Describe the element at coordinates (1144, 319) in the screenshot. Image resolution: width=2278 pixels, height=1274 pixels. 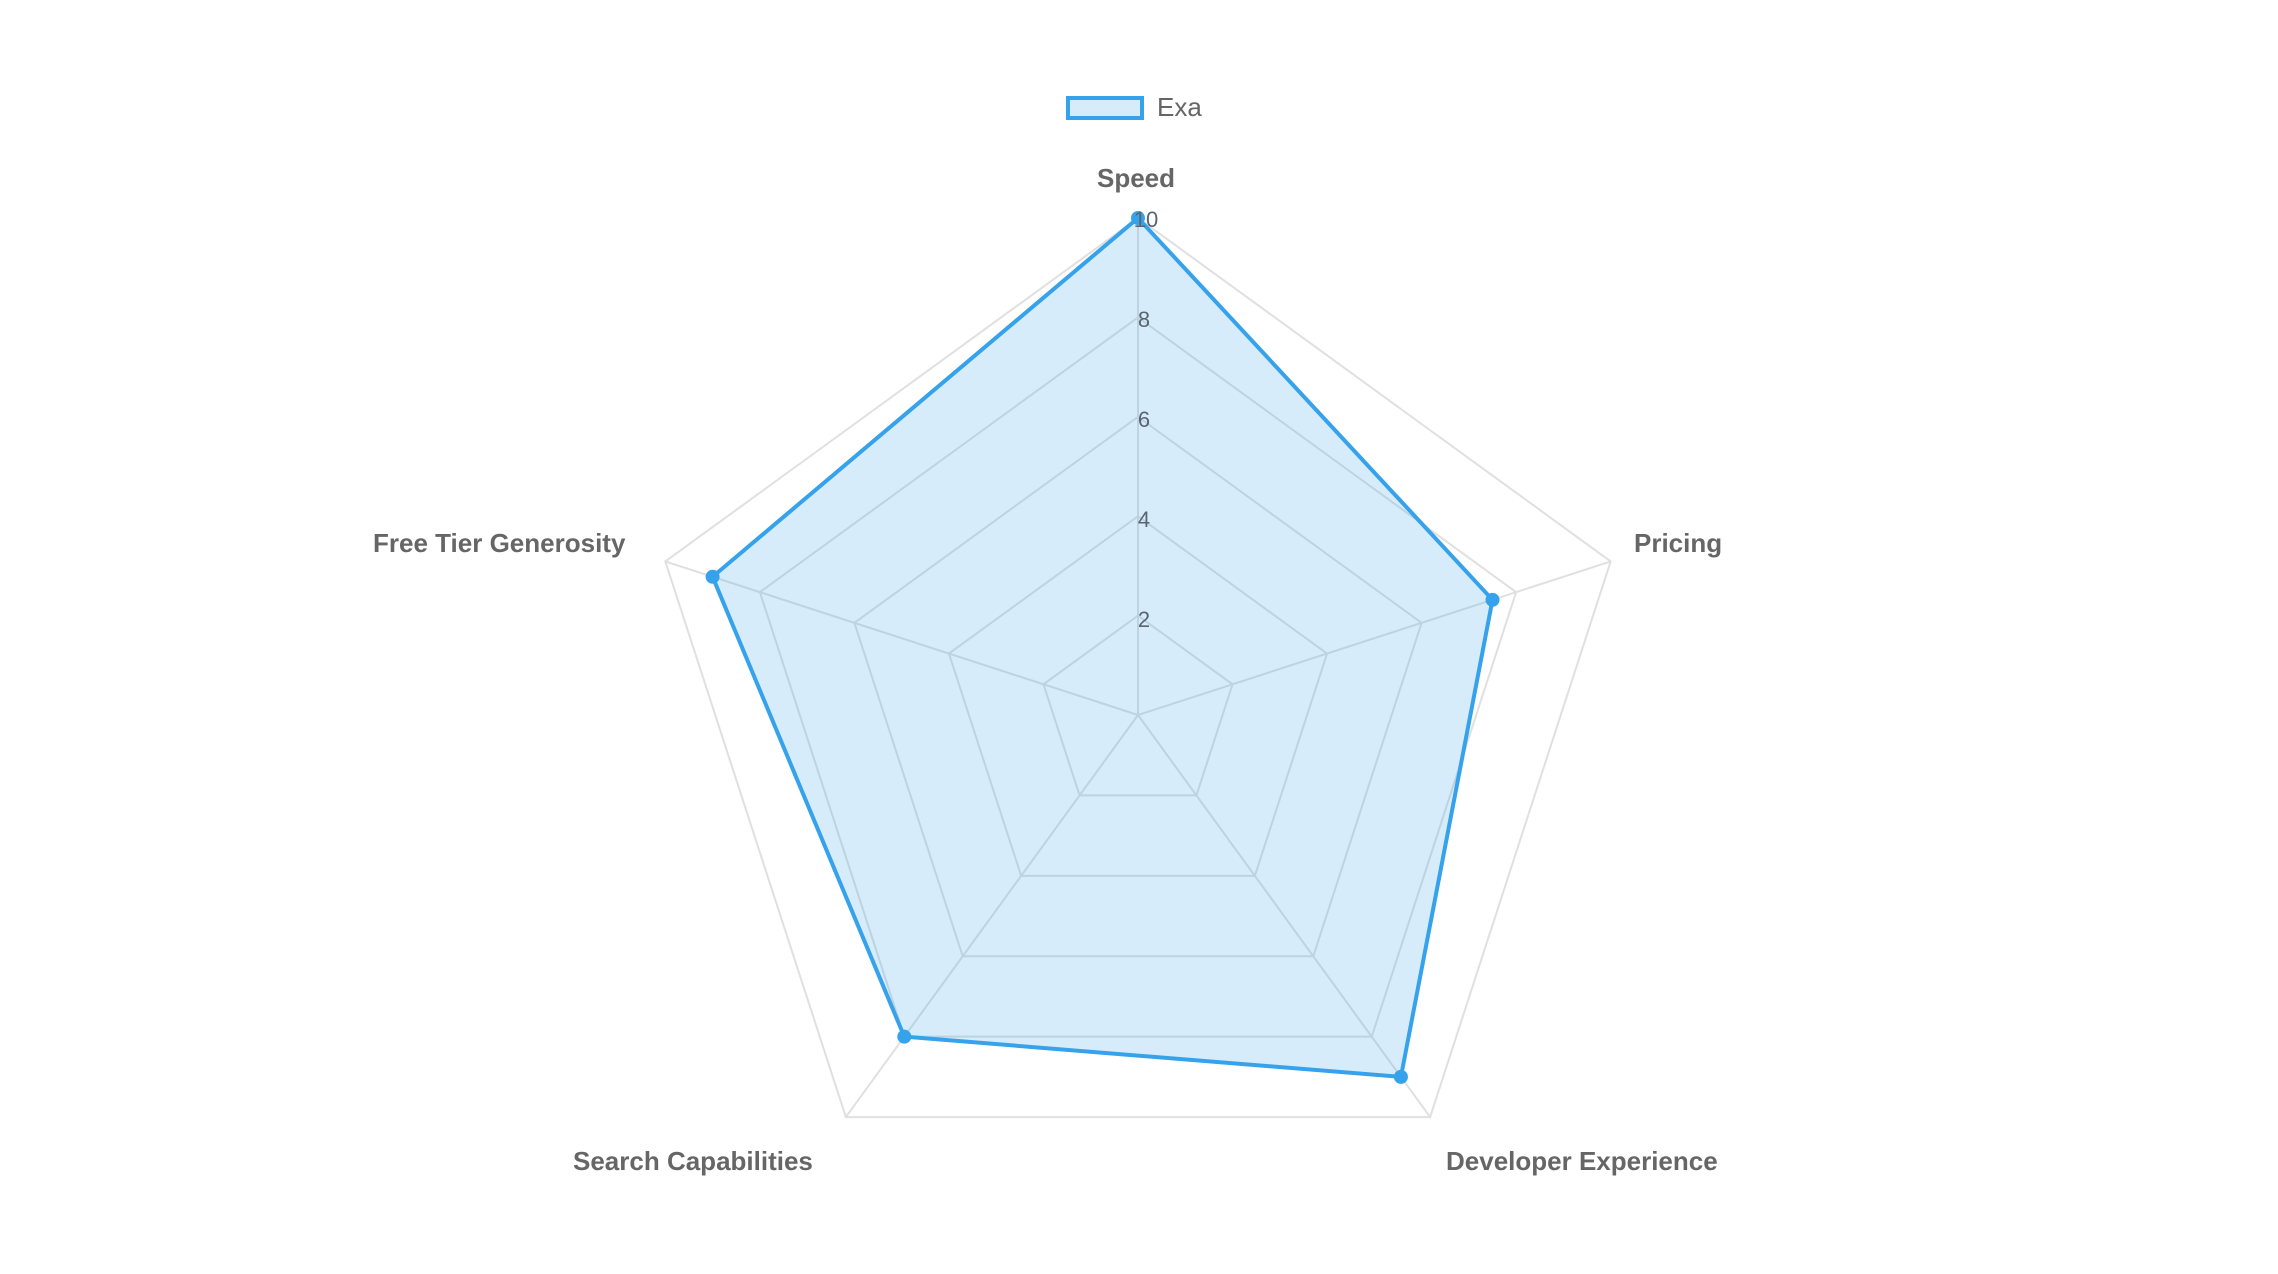
I see `tick-label-8: 8` at that location.